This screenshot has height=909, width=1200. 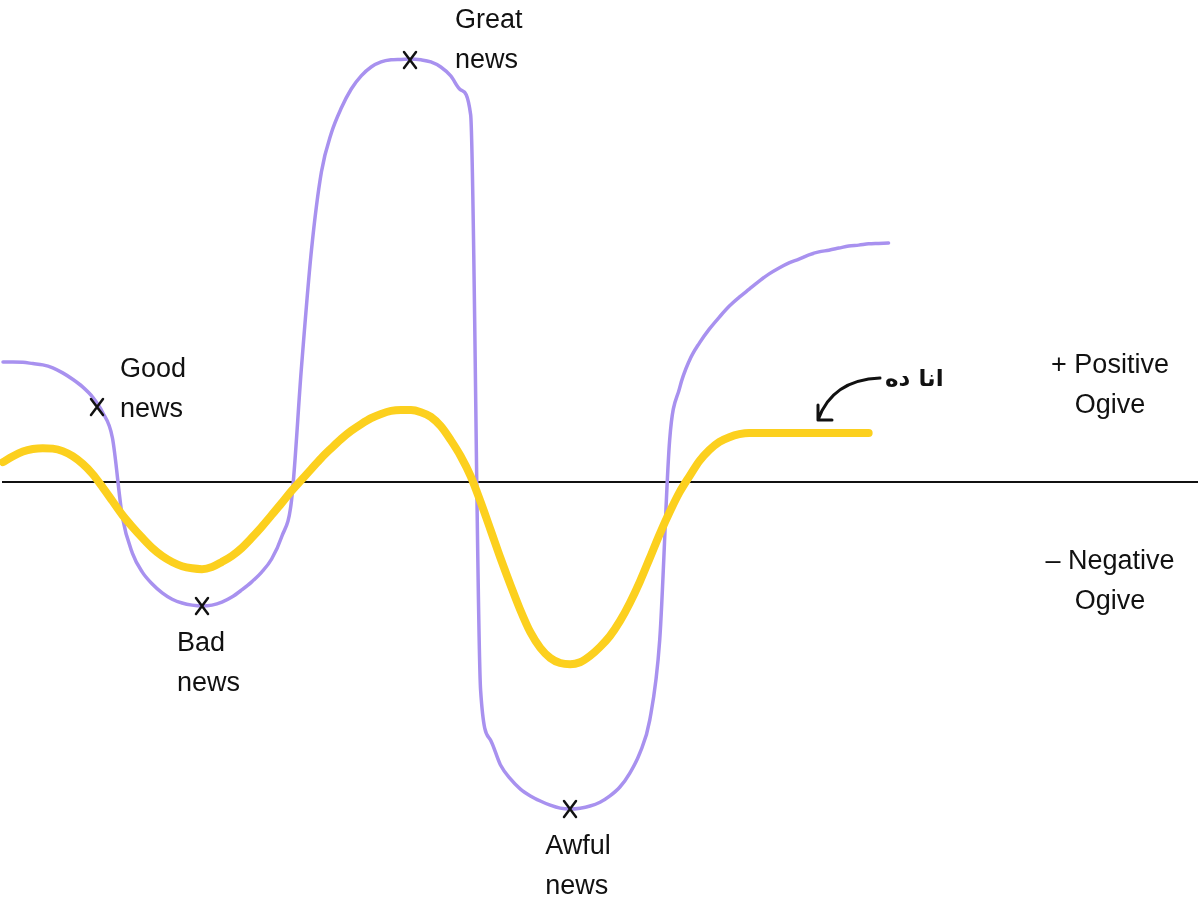 I want to click on annotation: انا ده, so click(x=914, y=378).